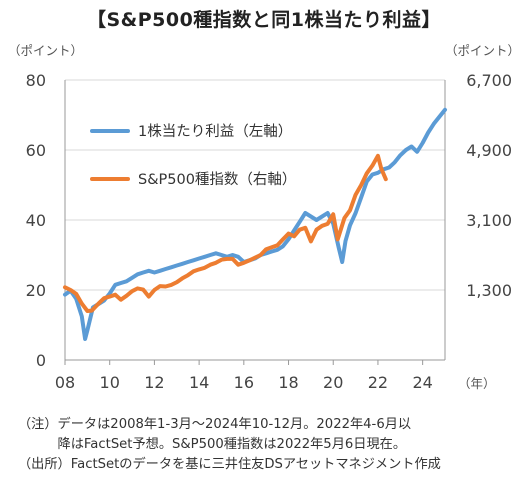  Describe the element at coordinates (489, 220) in the screenshot. I see `y-right-tick-label: 3,100` at that location.